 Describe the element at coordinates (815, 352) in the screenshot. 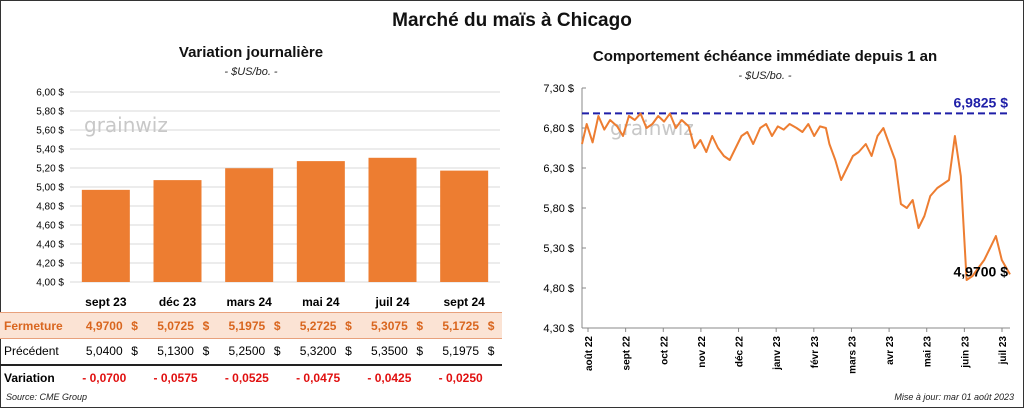

I see `x-tick-label: févr 23` at that location.